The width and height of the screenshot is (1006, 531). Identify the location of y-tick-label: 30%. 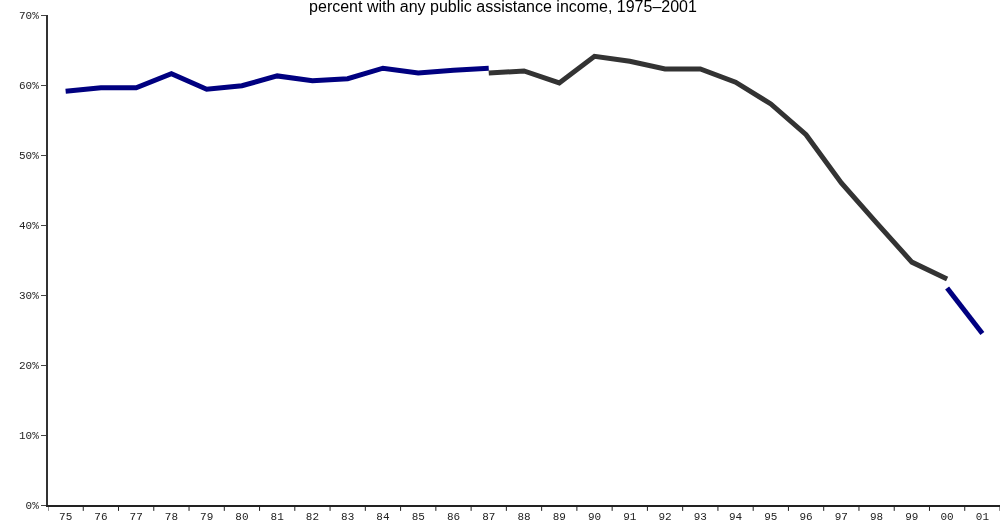
(29, 295).